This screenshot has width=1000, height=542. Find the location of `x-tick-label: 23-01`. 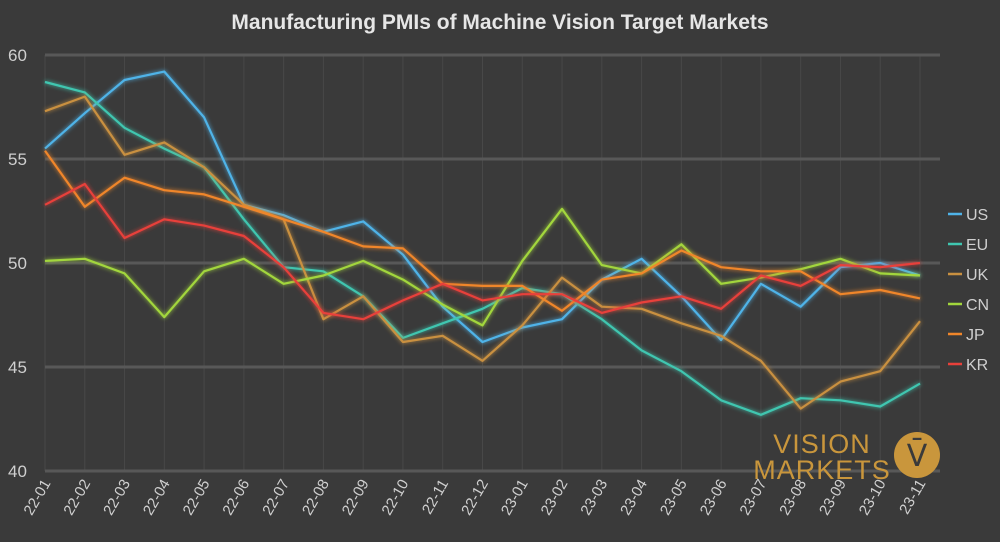

x-tick-label: 23-01 is located at coordinates (515, 498).